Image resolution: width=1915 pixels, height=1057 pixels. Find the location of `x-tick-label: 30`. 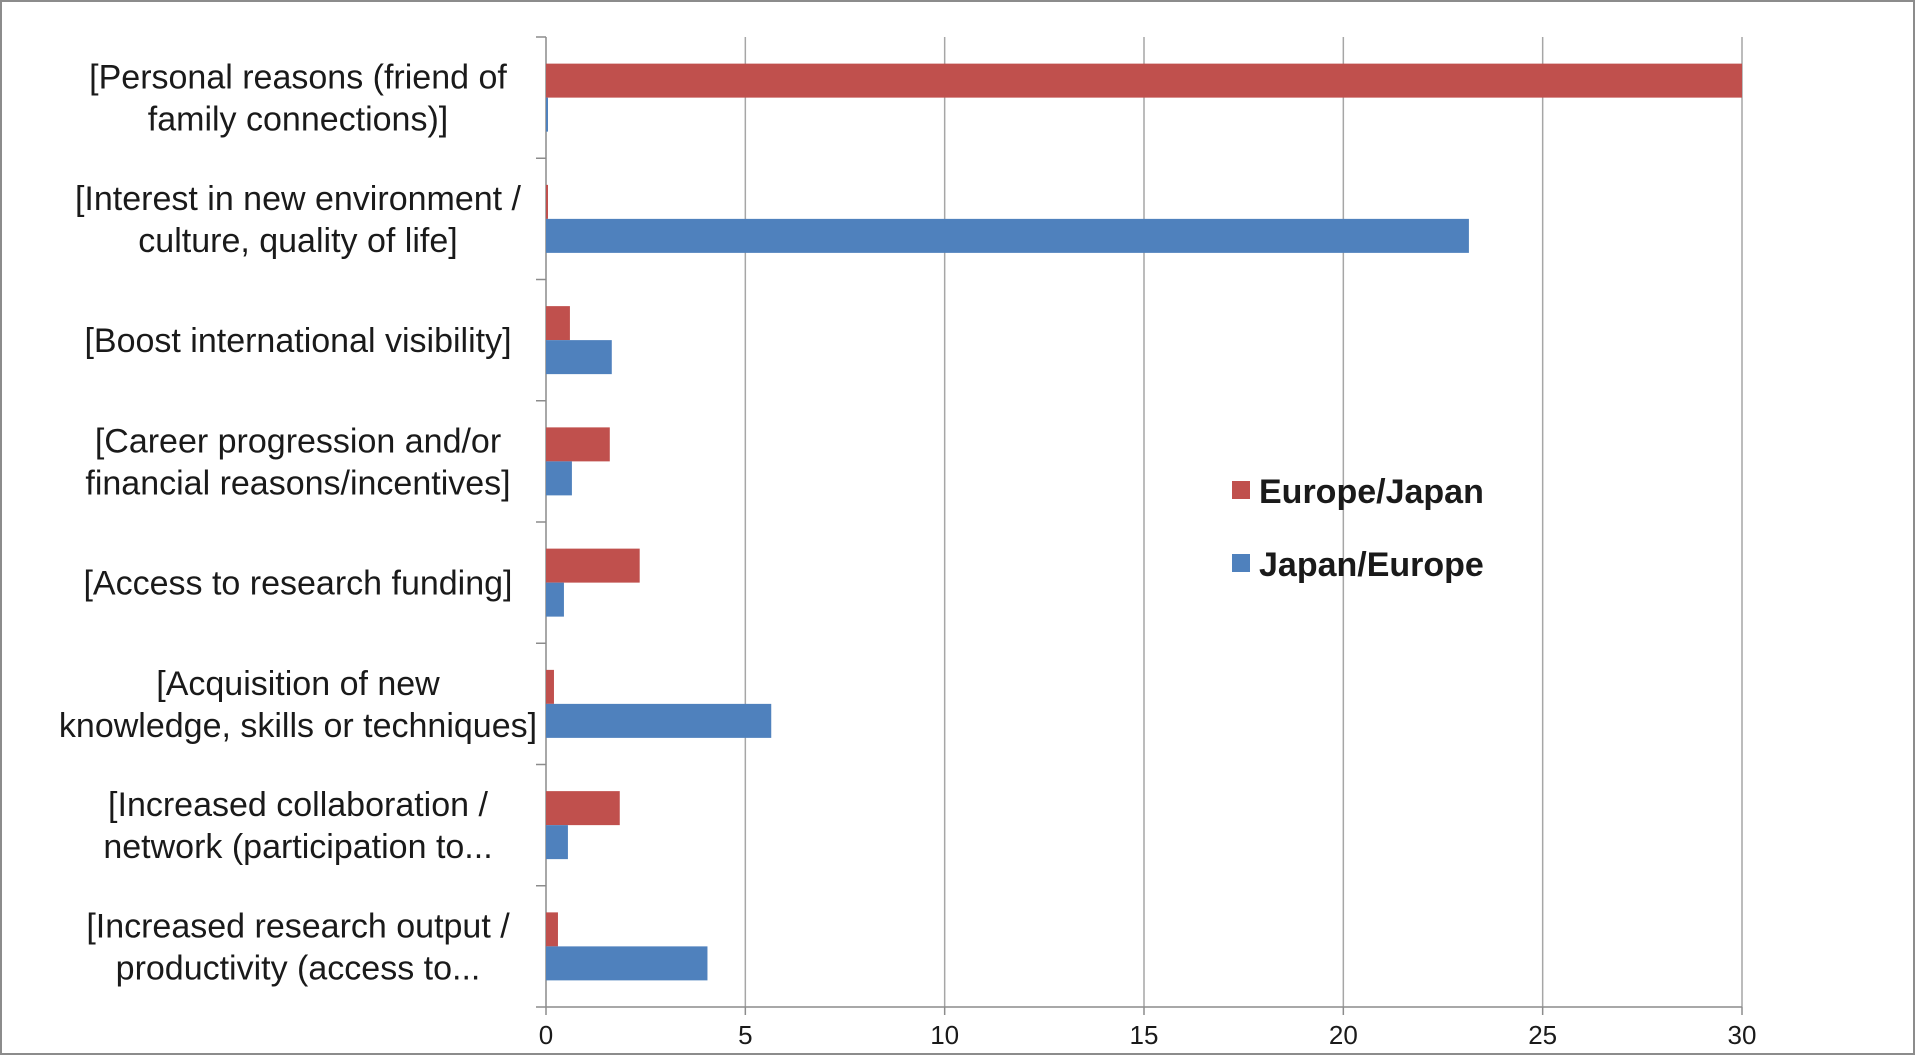

x-tick-label: 30 is located at coordinates (1742, 1035).